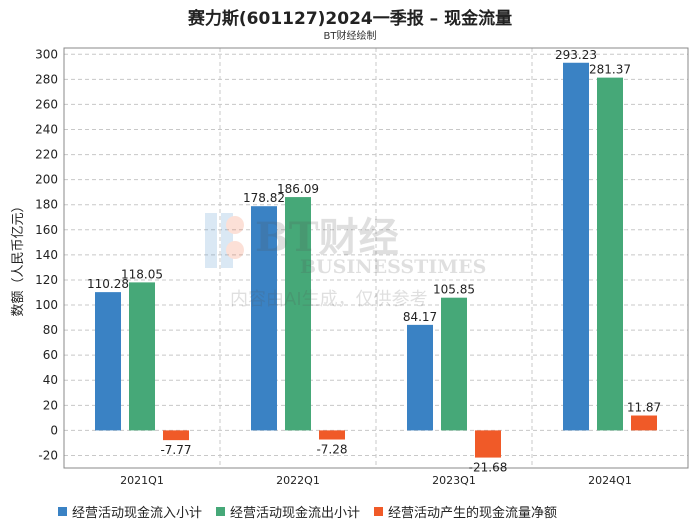 This screenshot has height=524, width=700. Describe the element at coordinates (264, 318) in the screenshot. I see `bar-2022Q1-s0` at that location.